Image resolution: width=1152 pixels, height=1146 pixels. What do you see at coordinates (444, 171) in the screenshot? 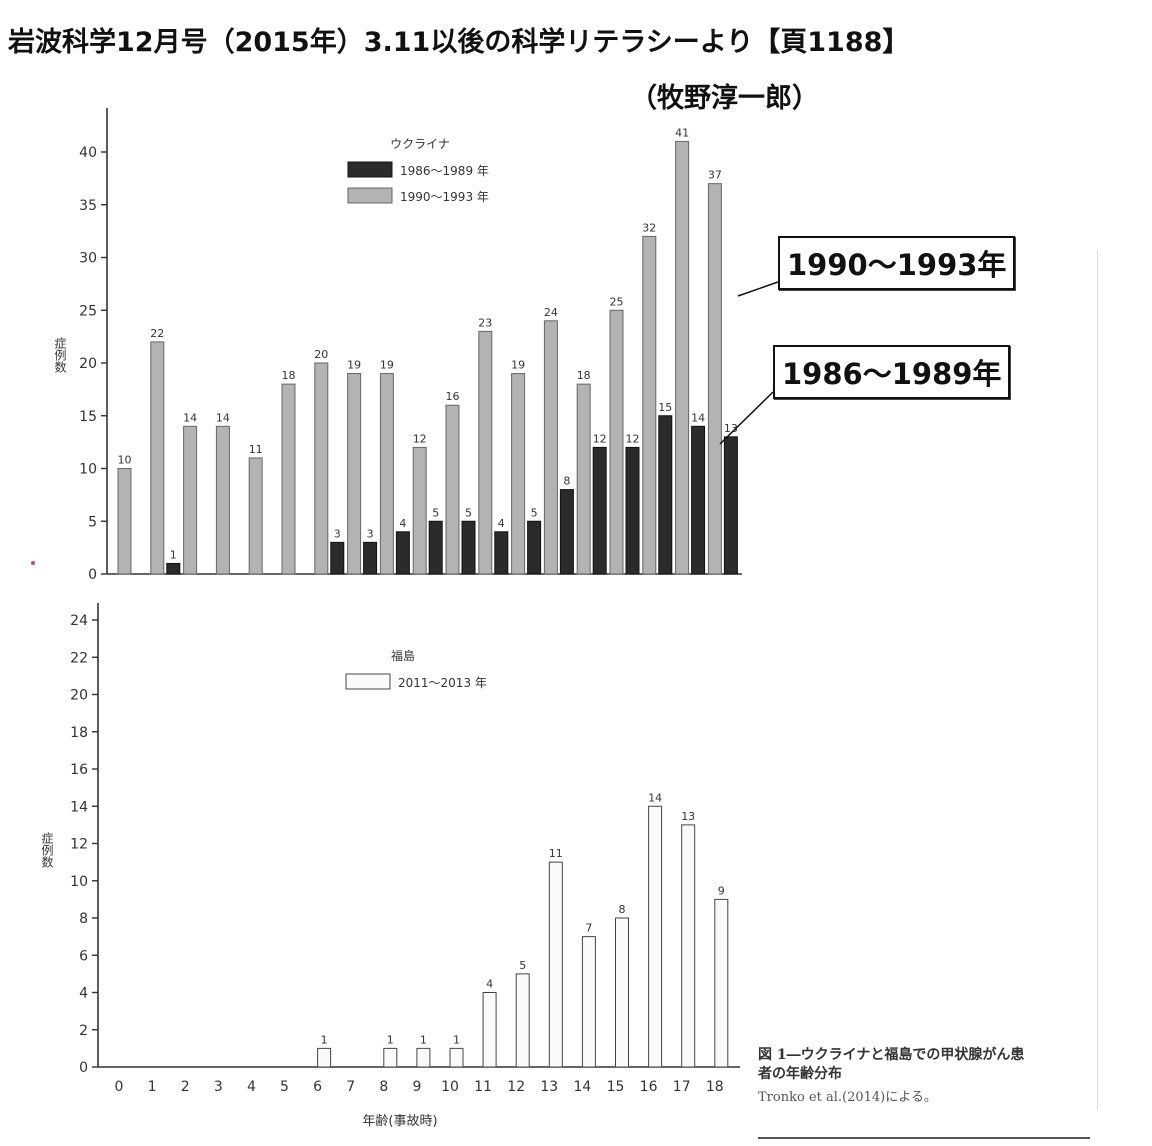
I see `legend-label: 1986～1989 年` at bounding box center [444, 171].